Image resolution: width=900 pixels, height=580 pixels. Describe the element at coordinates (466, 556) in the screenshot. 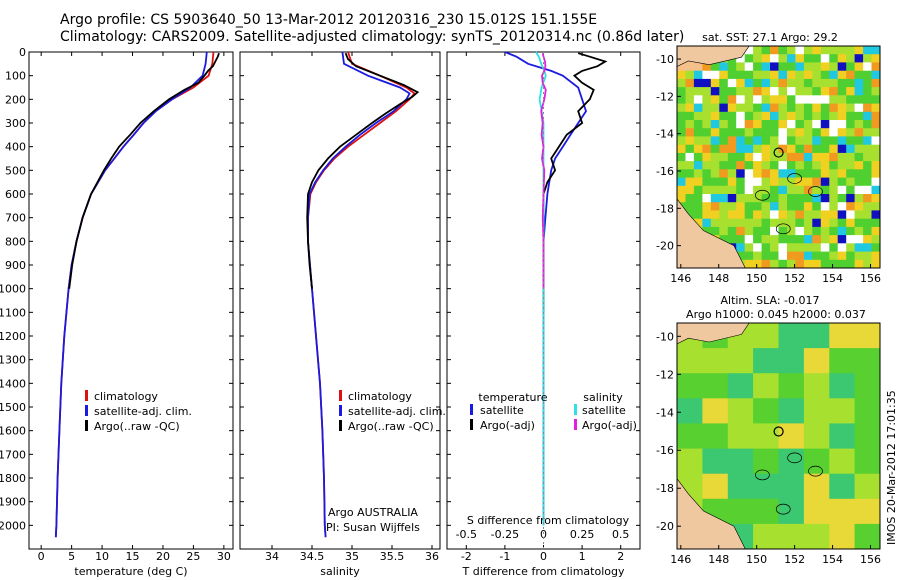

I see `difference-xtick-label: -2` at that location.